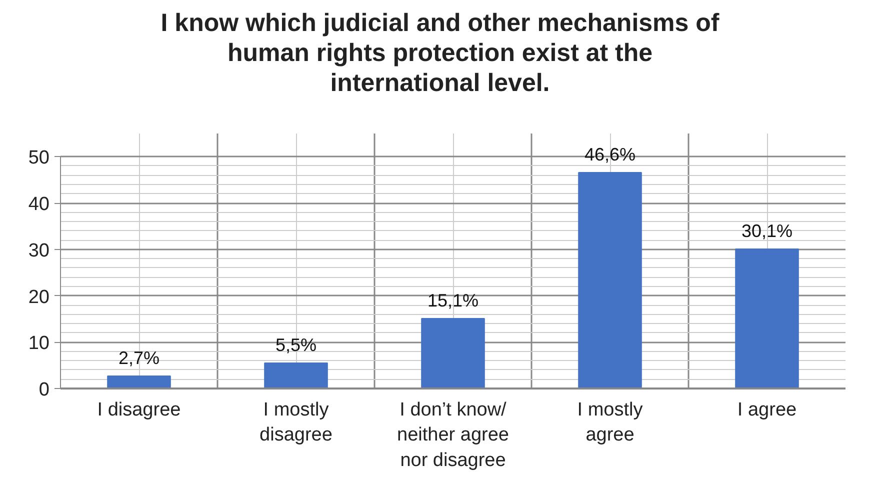  I want to click on data-label: 30,1%, so click(767, 230).